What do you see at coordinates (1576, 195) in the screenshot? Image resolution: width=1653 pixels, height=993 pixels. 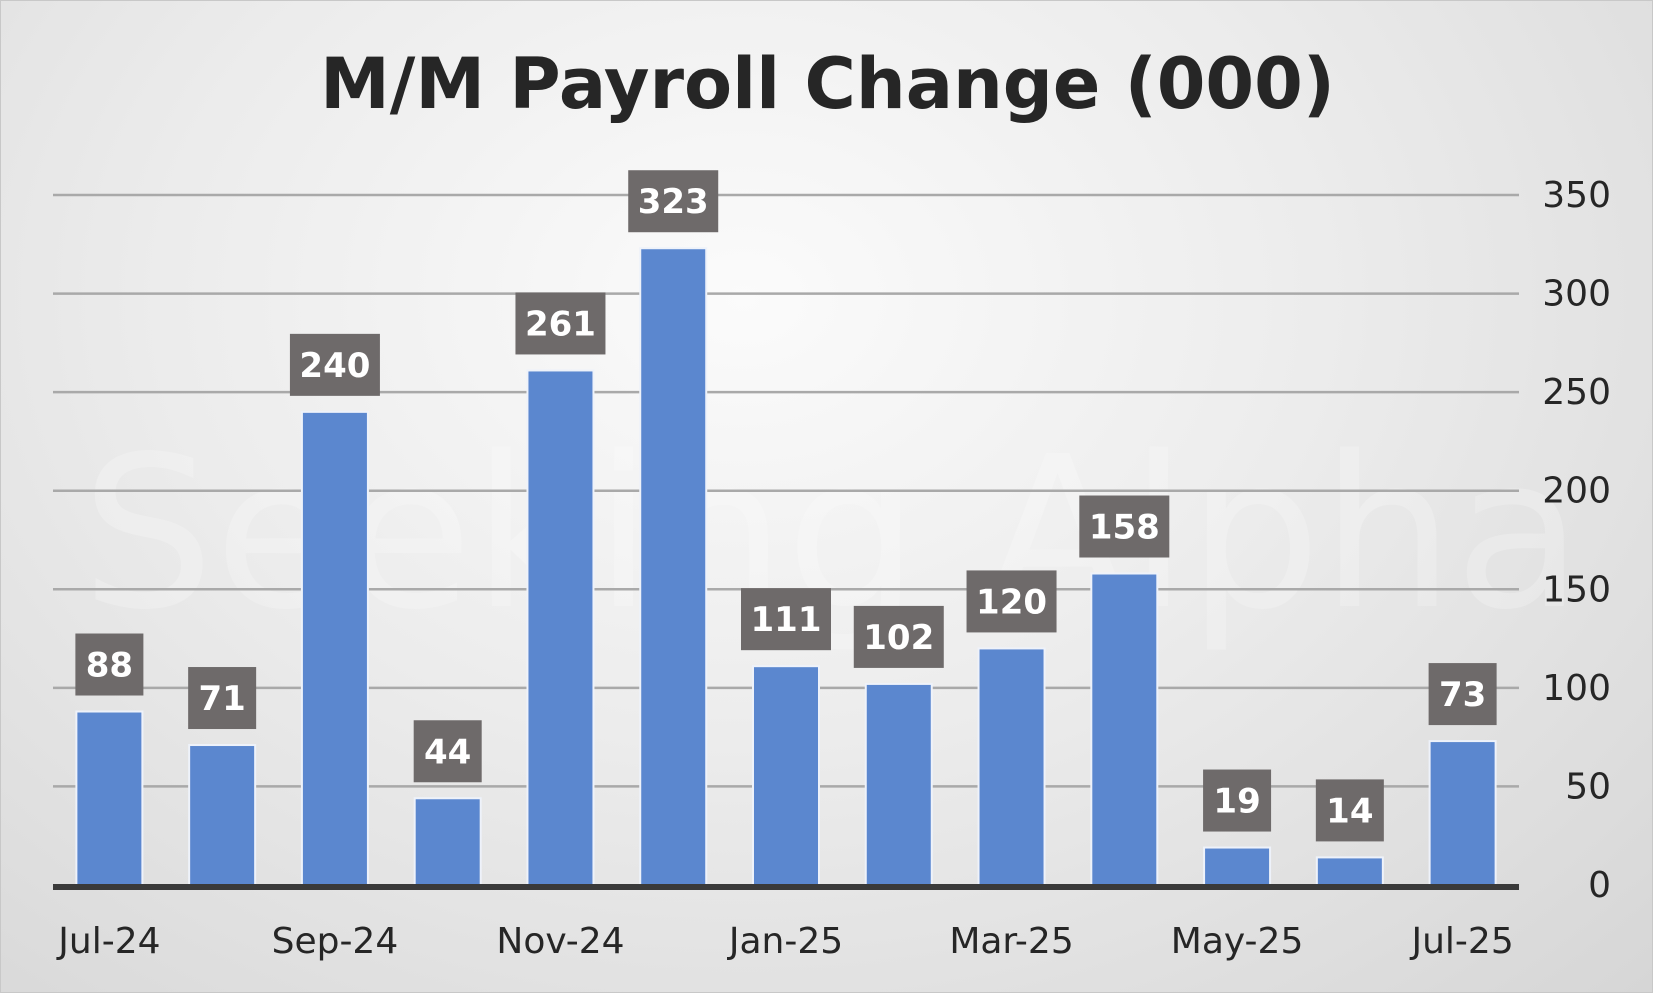 I see `y-tick-label: 350` at bounding box center [1576, 195].